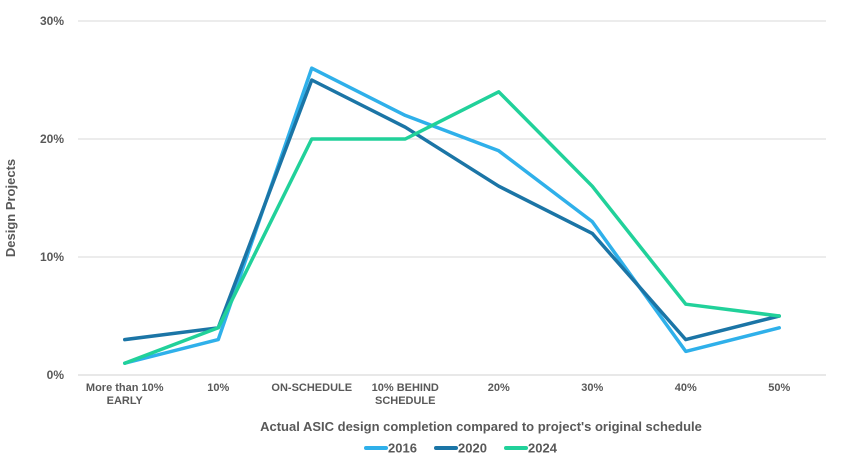 The height and width of the screenshot is (469, 850). I want to click on legend-label: 2016, so click(402, 448).